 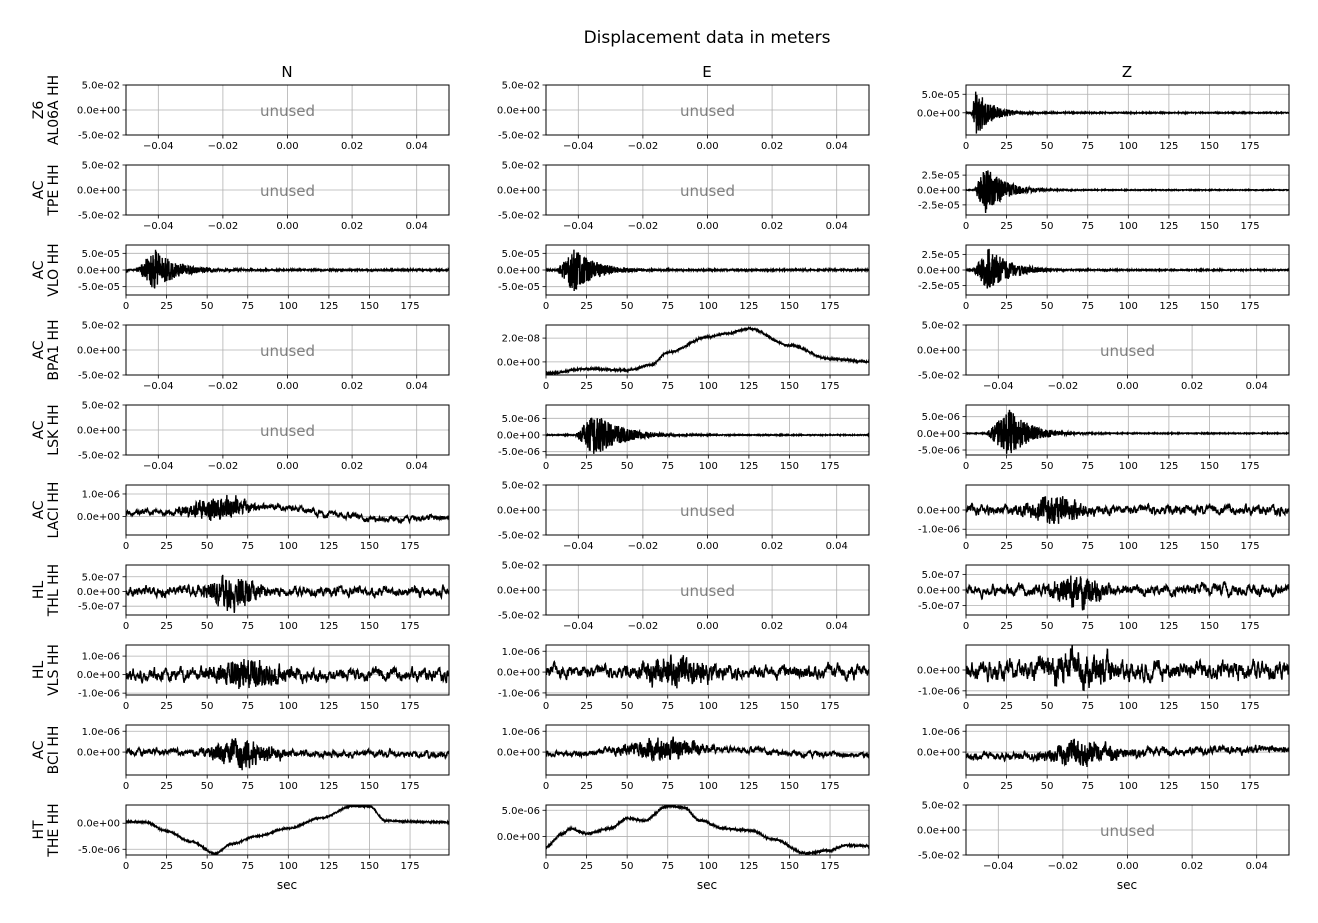 What do you see at coordinates (39, 509) in the screenshot?
I see `row-network-label: AC` at bounding box center [39, 509].